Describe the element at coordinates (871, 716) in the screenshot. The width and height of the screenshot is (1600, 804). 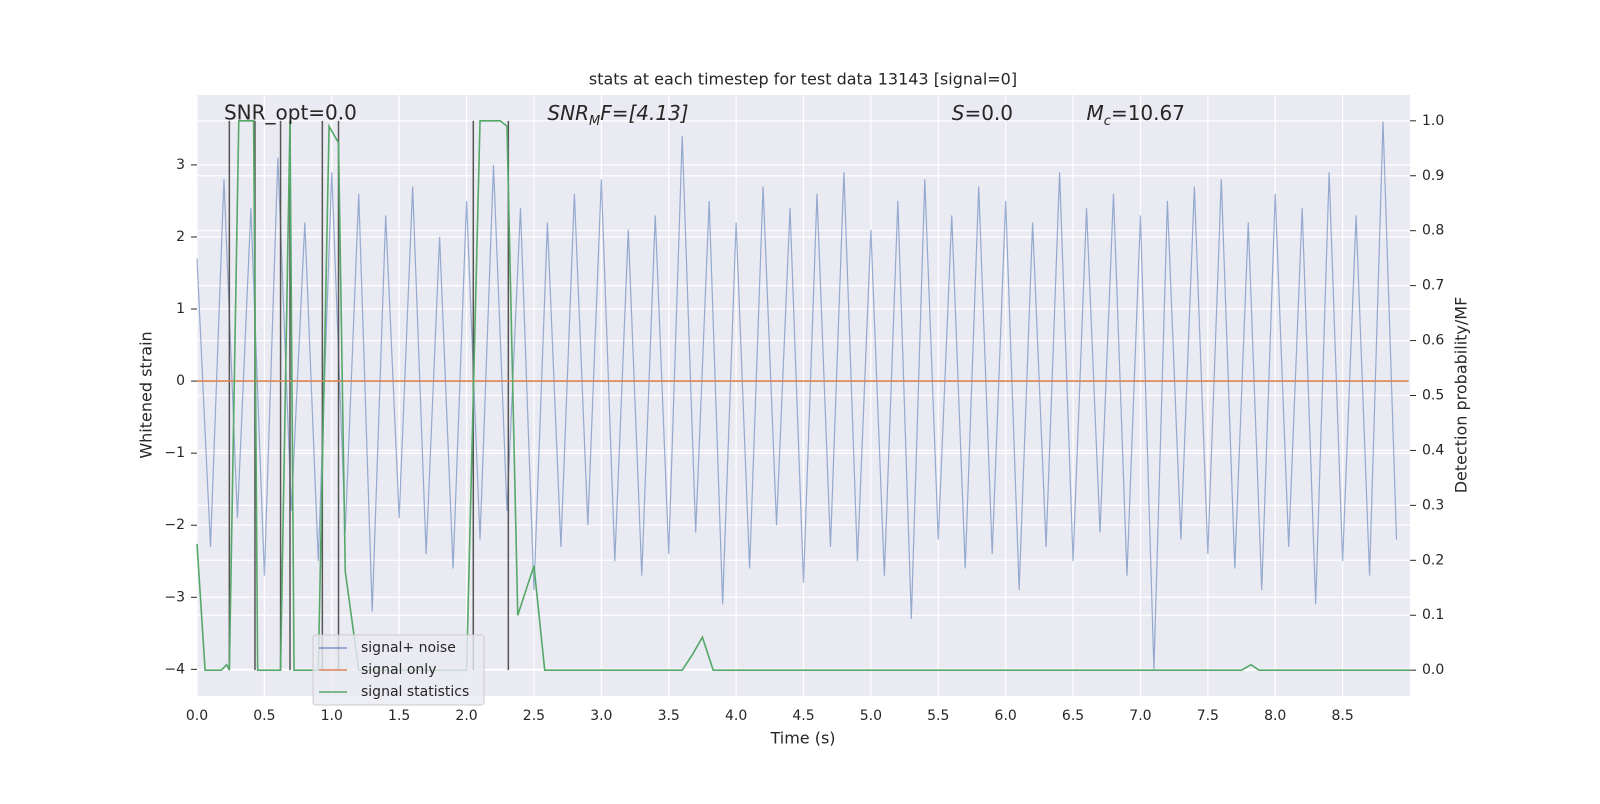
I see `x-tick-label: 5.0` at that location.